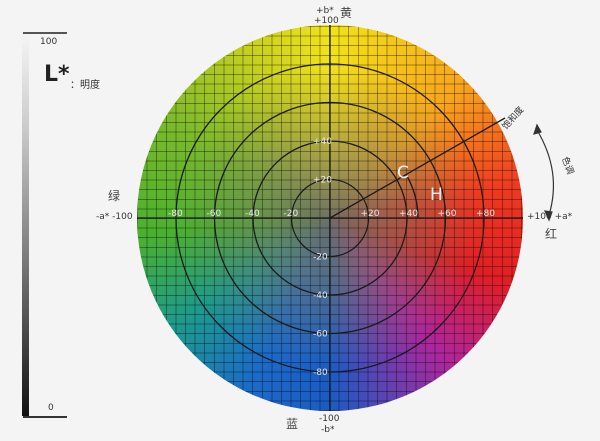  I want to click on b-tick-label: -60, so click(320, 335).